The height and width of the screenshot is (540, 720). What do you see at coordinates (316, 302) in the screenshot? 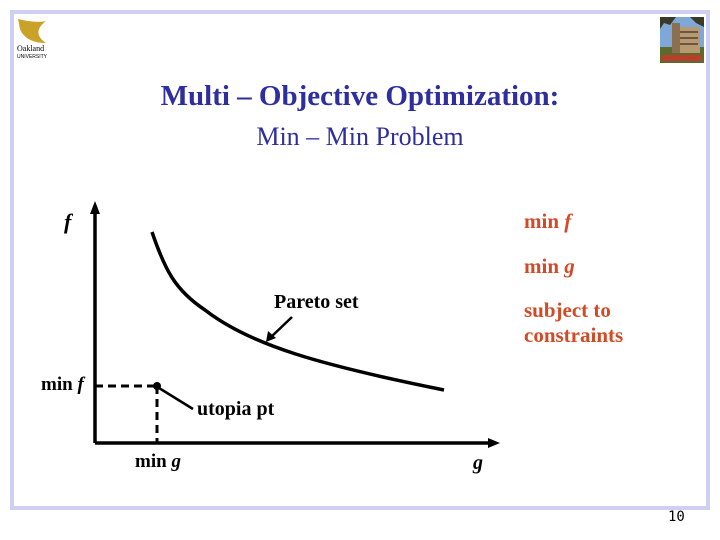
I see `pareto-set-label: Pareto set` at bounding box center [316, 302].